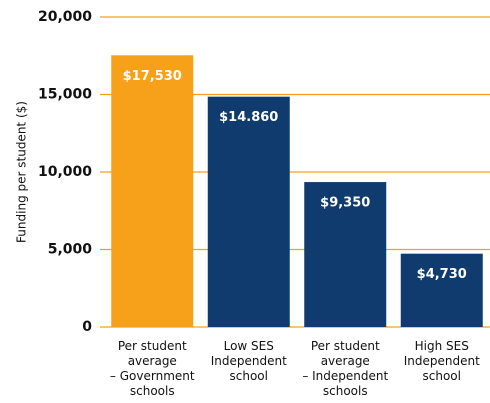  I want to click on x-tick-label: Per student average – Independent schools, so click(345, 368).